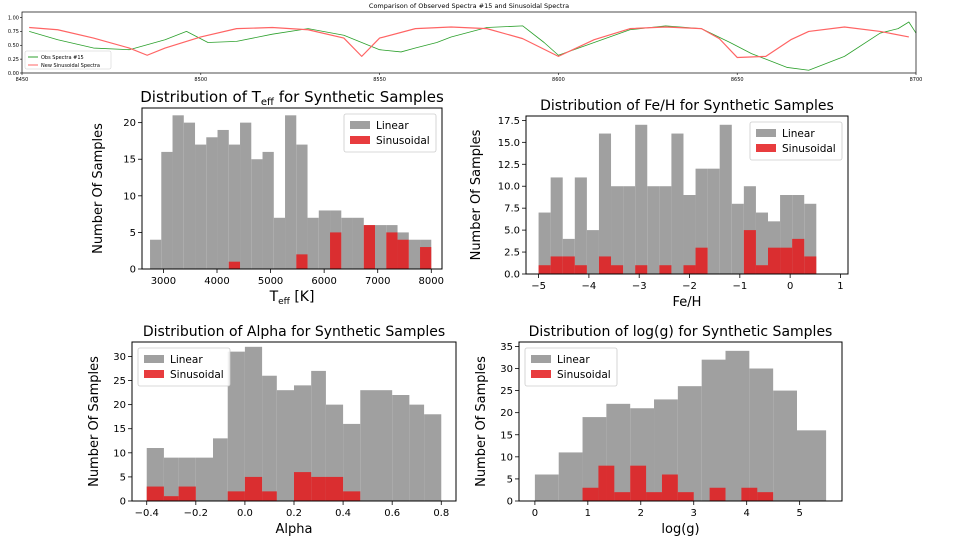  What do you see at coordinates (538, 286) in the screenshot?
I see `x-tick-label: −5` at bounding box center [538, 286].